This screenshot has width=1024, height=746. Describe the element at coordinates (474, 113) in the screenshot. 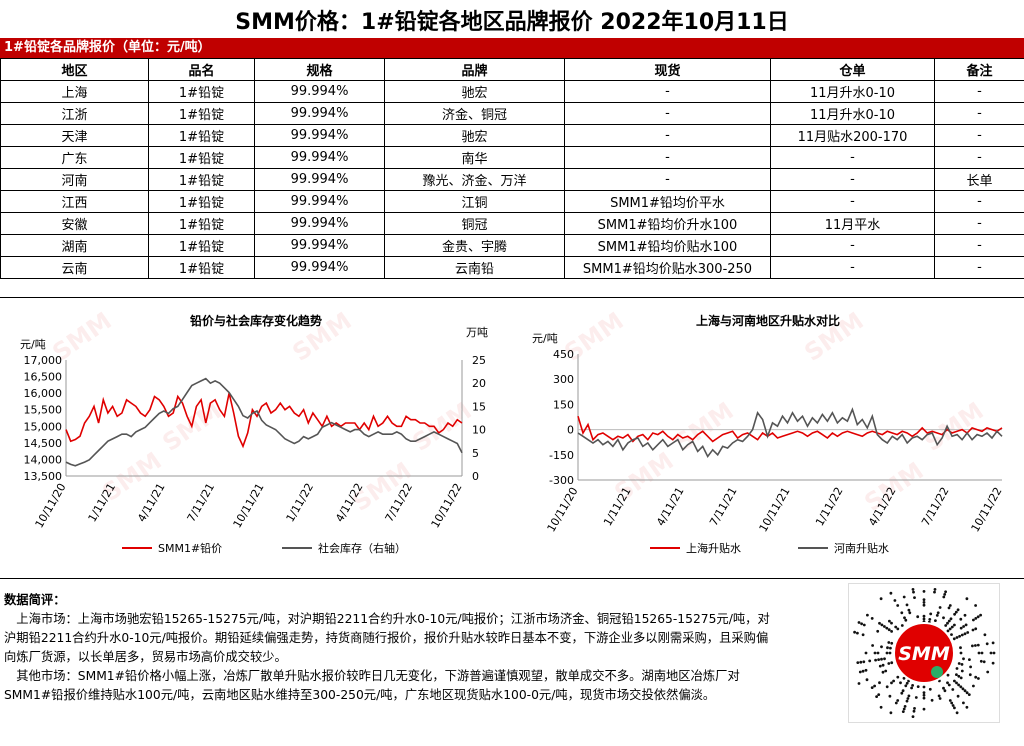

I see `table-cell: 济金、铜冠` at that location.